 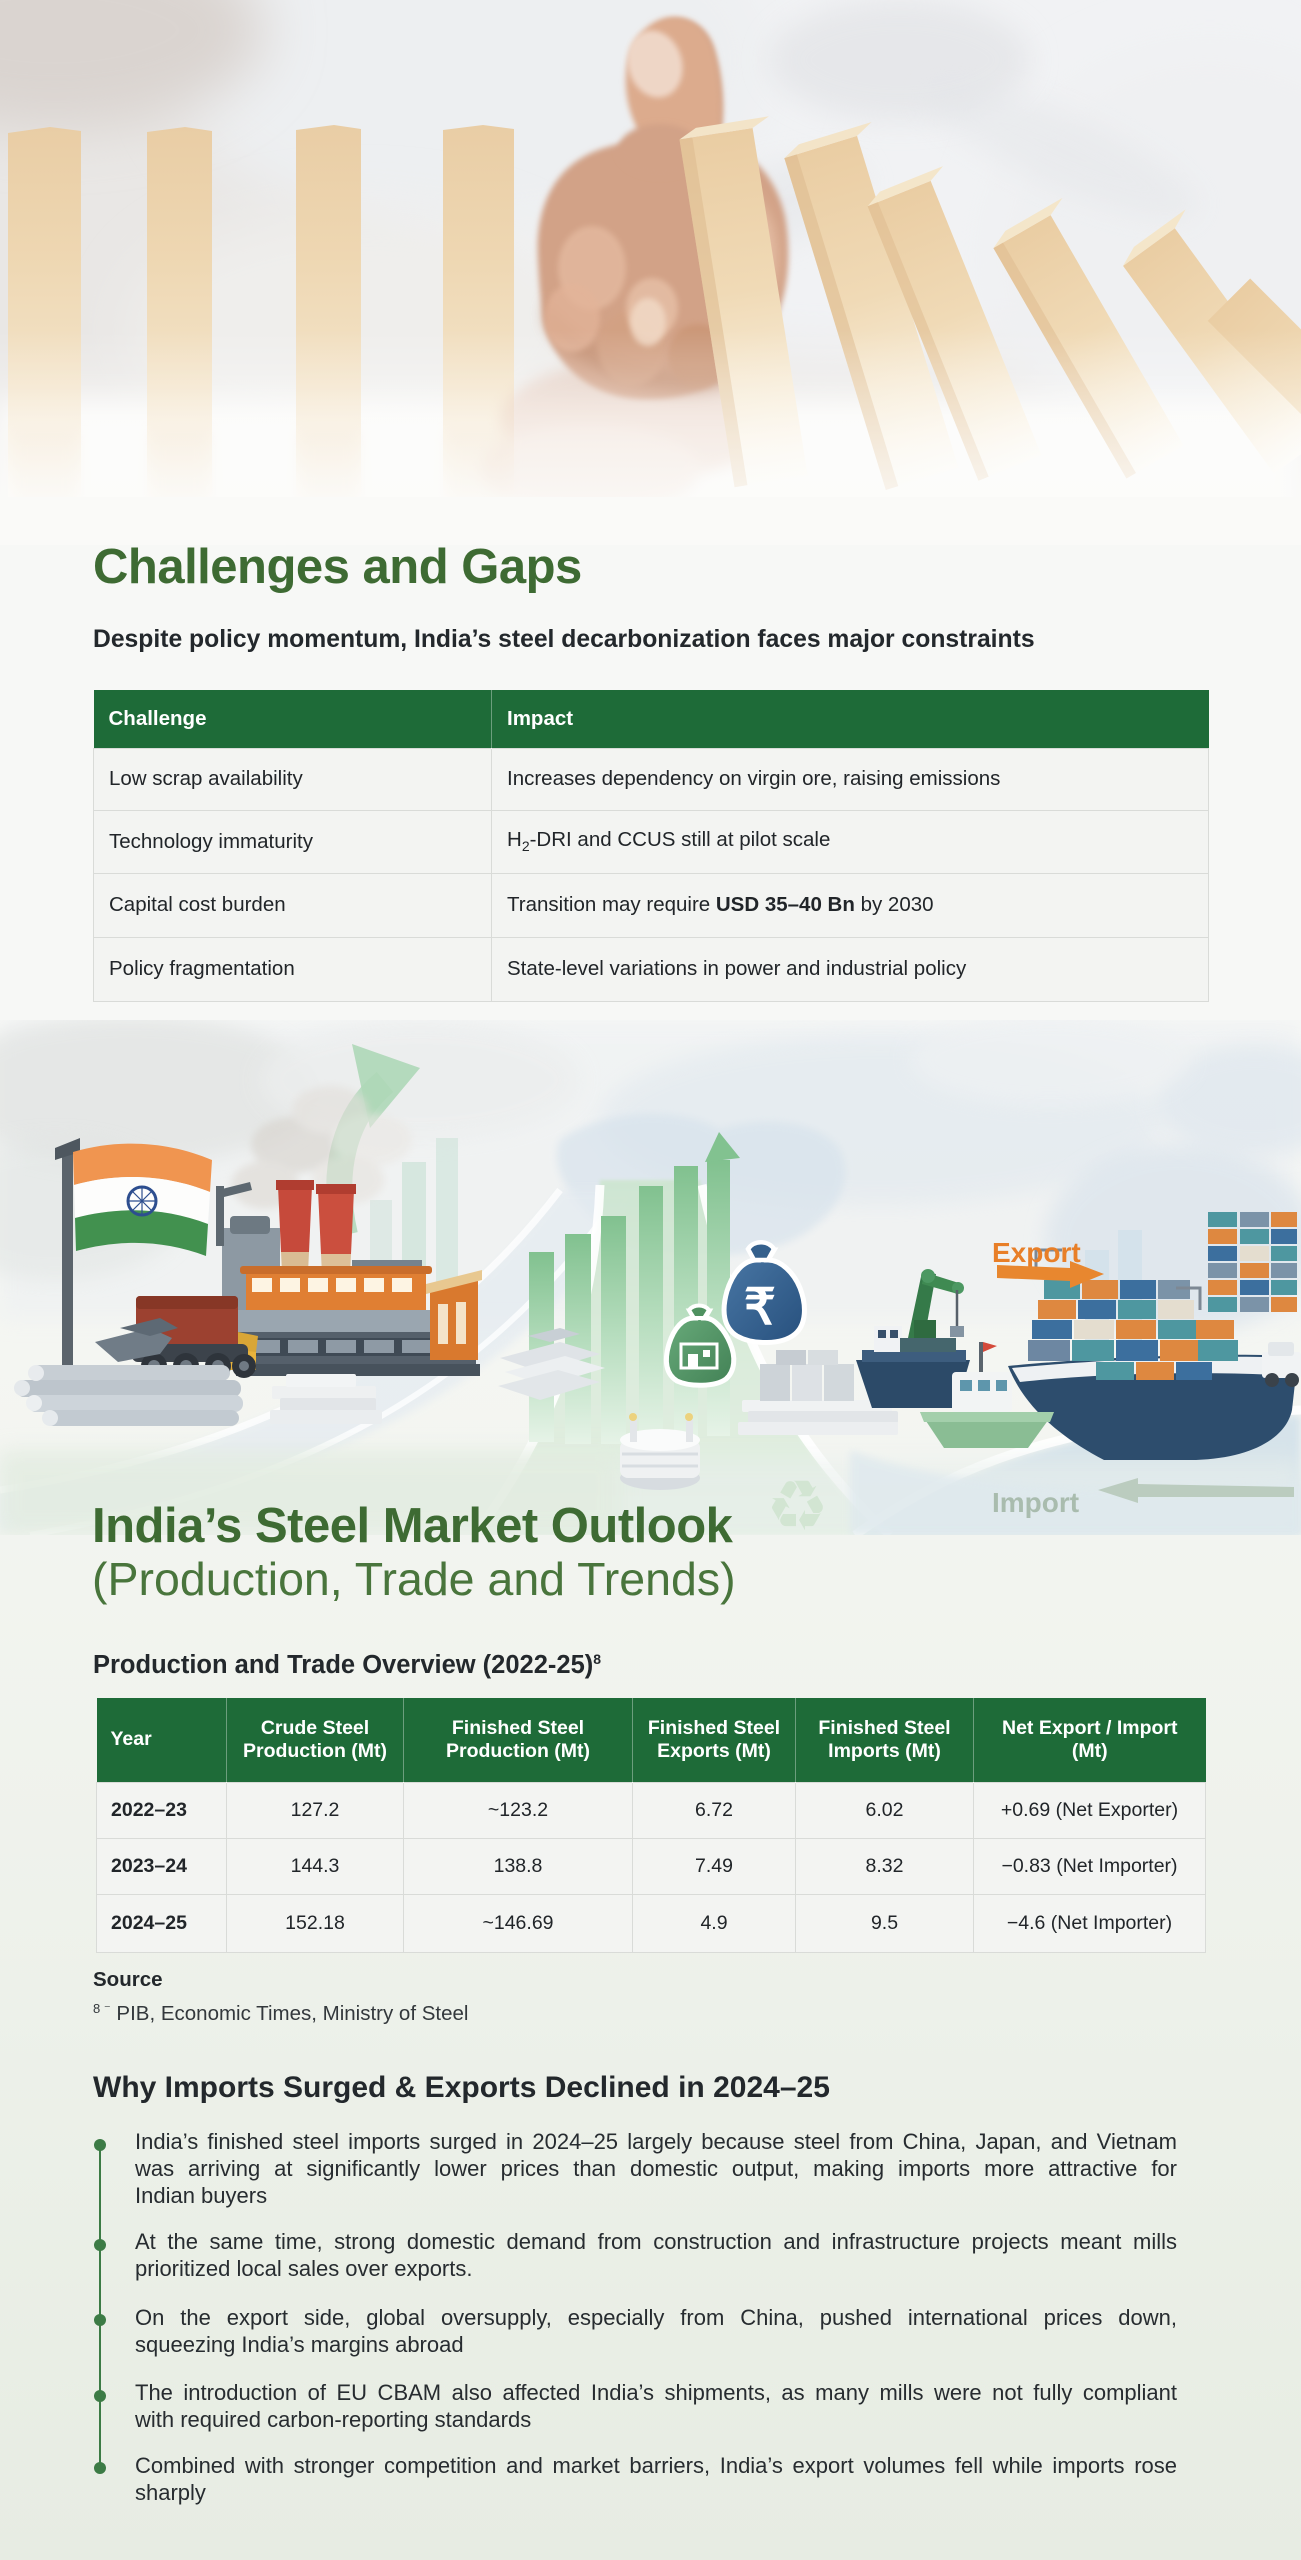 What do you see at coordinates (1035, 1502) in the screenshot?
I see `svg-text: Import` at bounding box center [1035, 1502].